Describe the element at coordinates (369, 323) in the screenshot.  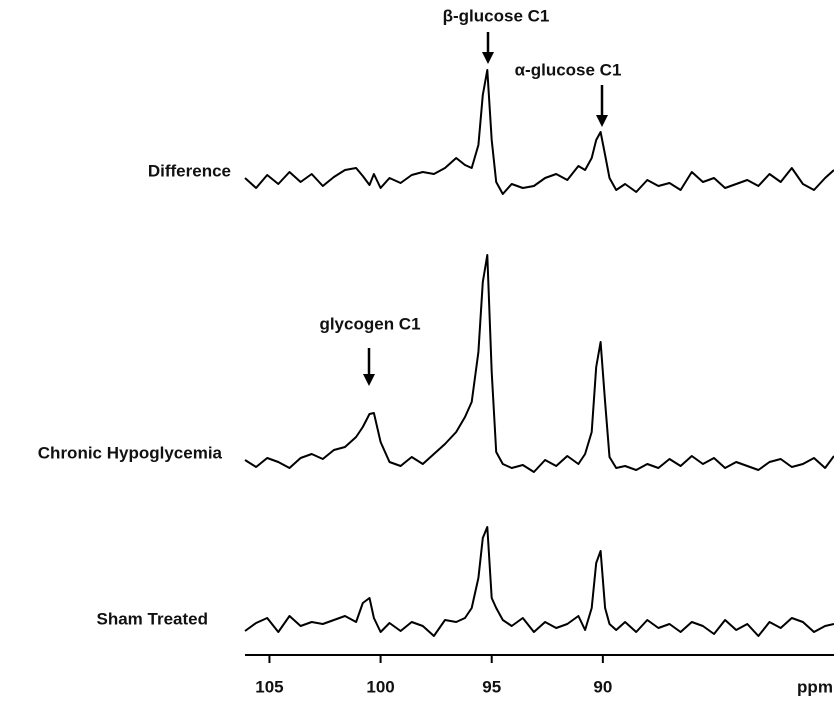
I see `annotation: glycogen C1` at that location.